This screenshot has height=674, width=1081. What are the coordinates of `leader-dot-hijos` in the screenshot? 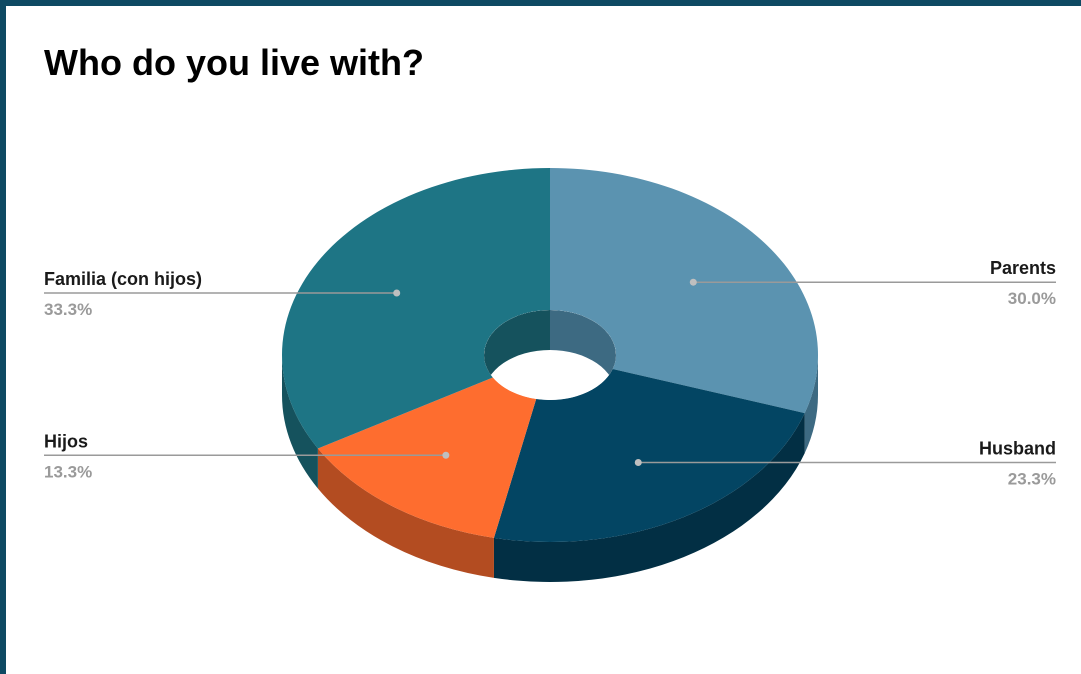 It's located at (446, 455).